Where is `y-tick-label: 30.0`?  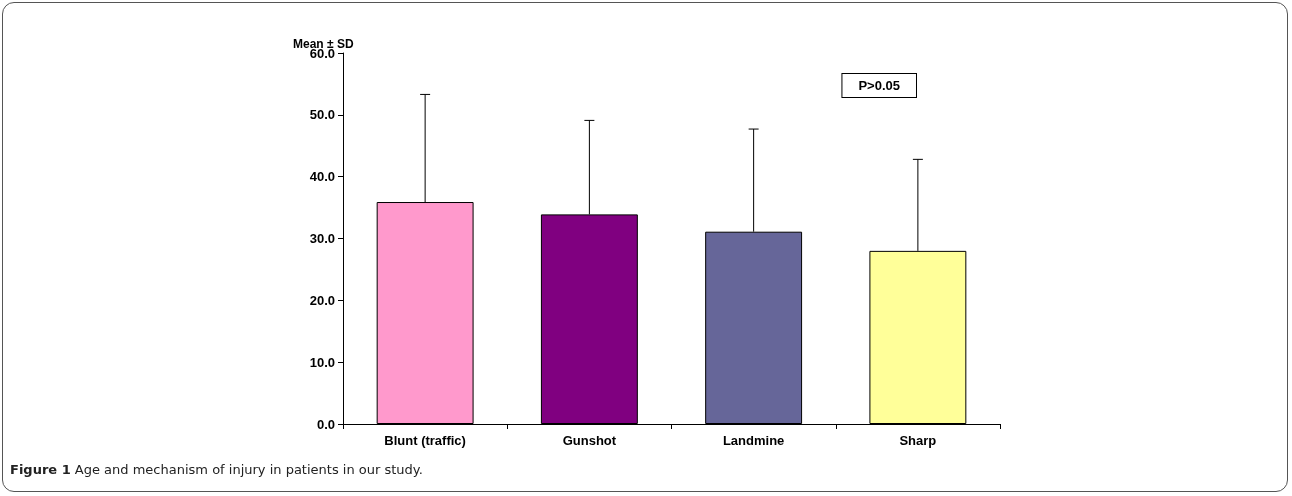
y-tick-label: 30.0 is located at coordinates (322, 238).